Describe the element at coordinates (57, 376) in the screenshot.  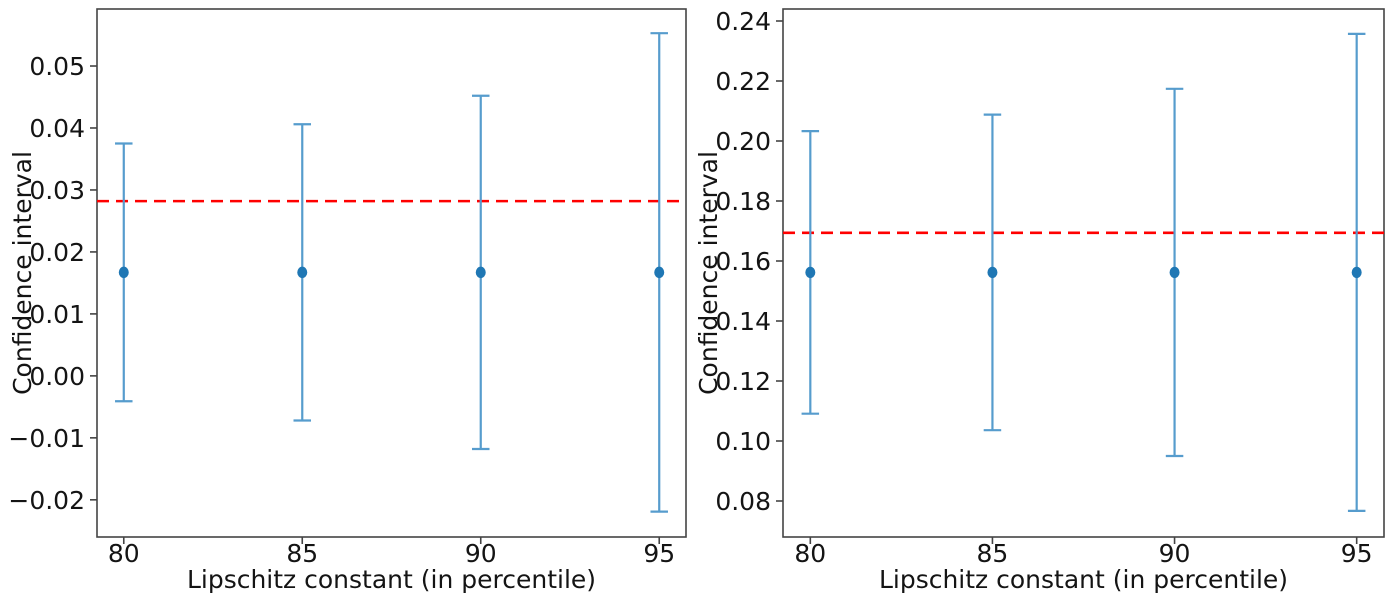
I see `y-tick-label: 0.00` at that location.